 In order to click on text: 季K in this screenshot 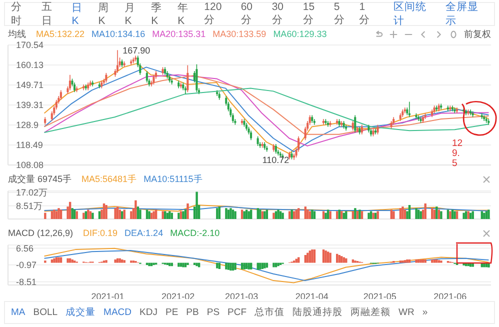, I will do `click(157, 14)`.